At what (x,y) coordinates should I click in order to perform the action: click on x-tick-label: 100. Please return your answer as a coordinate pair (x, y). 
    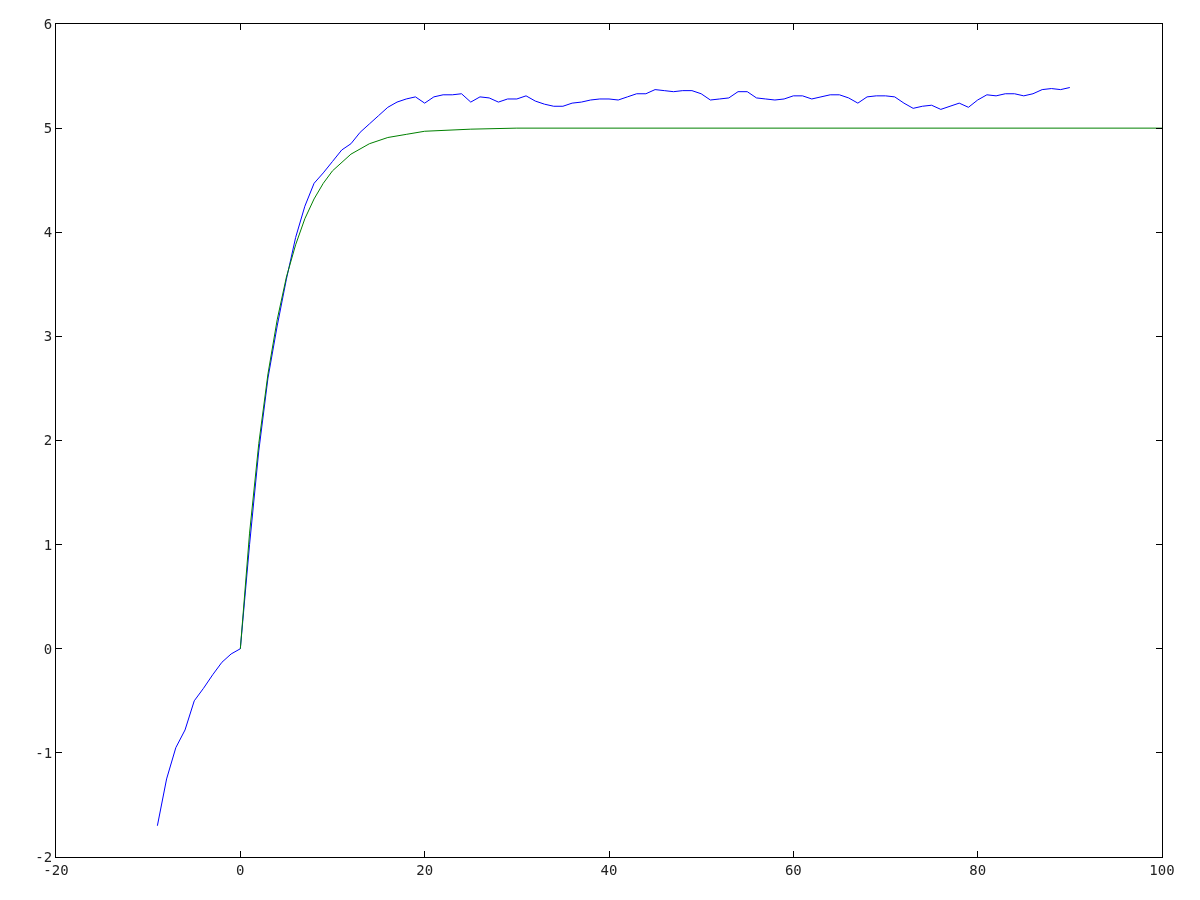
    Looking at the image, I should click on (1162, 869).